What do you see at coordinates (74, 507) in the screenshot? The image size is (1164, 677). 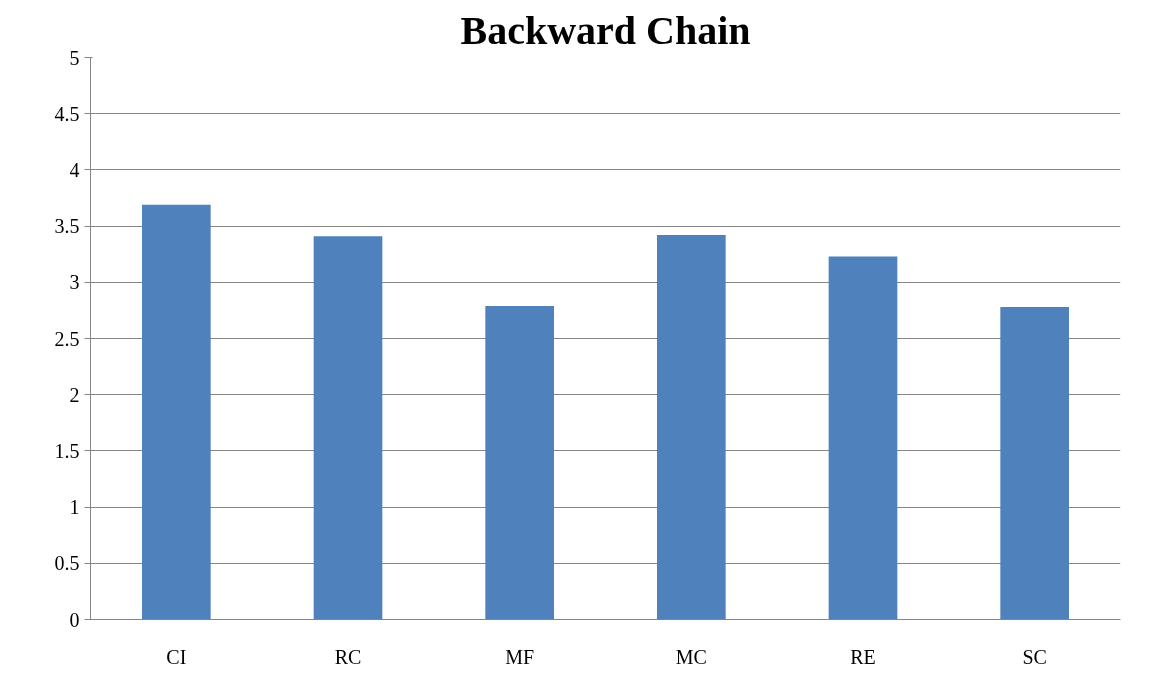 I see `y-tick-label: 1` at bounding box center [74, 507].